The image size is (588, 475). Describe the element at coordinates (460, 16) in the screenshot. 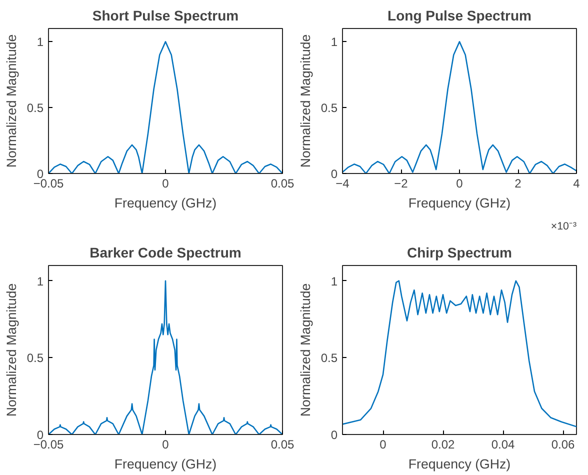

I see `chart-title: Long Pulse Spectrum` at that location.